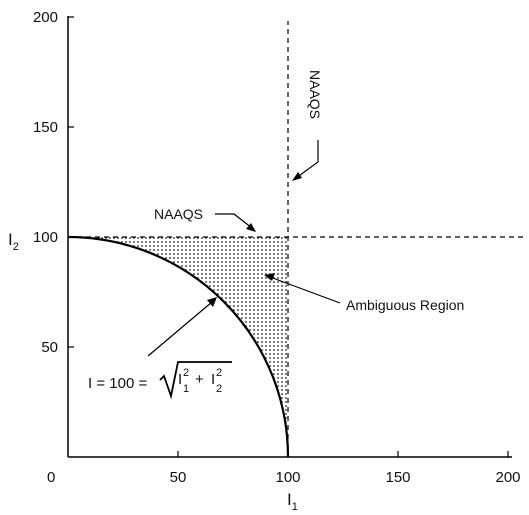 Image resolution: width=529 pixels, height=515 pixels. What do you see at coordinates (507, 477) in the screenshot?
I see `x-tick-label: 200` at bounding box center [507, 477].